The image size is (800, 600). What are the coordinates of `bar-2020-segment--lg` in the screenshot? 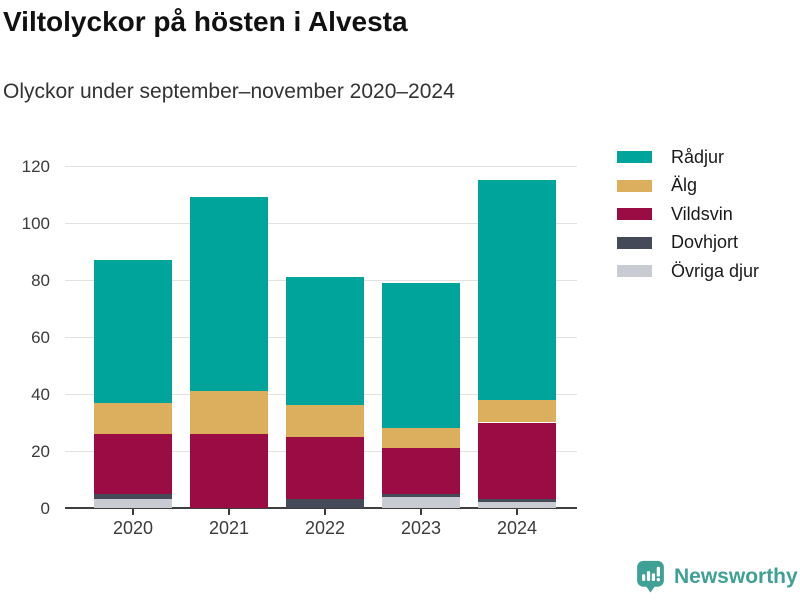 It's located at (133, 418).